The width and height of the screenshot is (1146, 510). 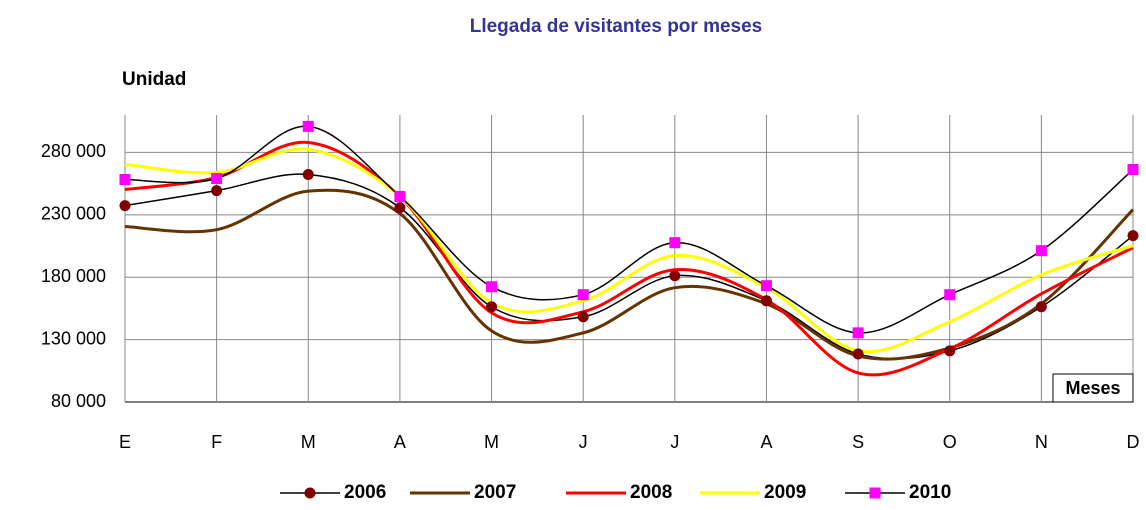 I want to click on y-tick-label: 180 000, so click(x=73, y=276).